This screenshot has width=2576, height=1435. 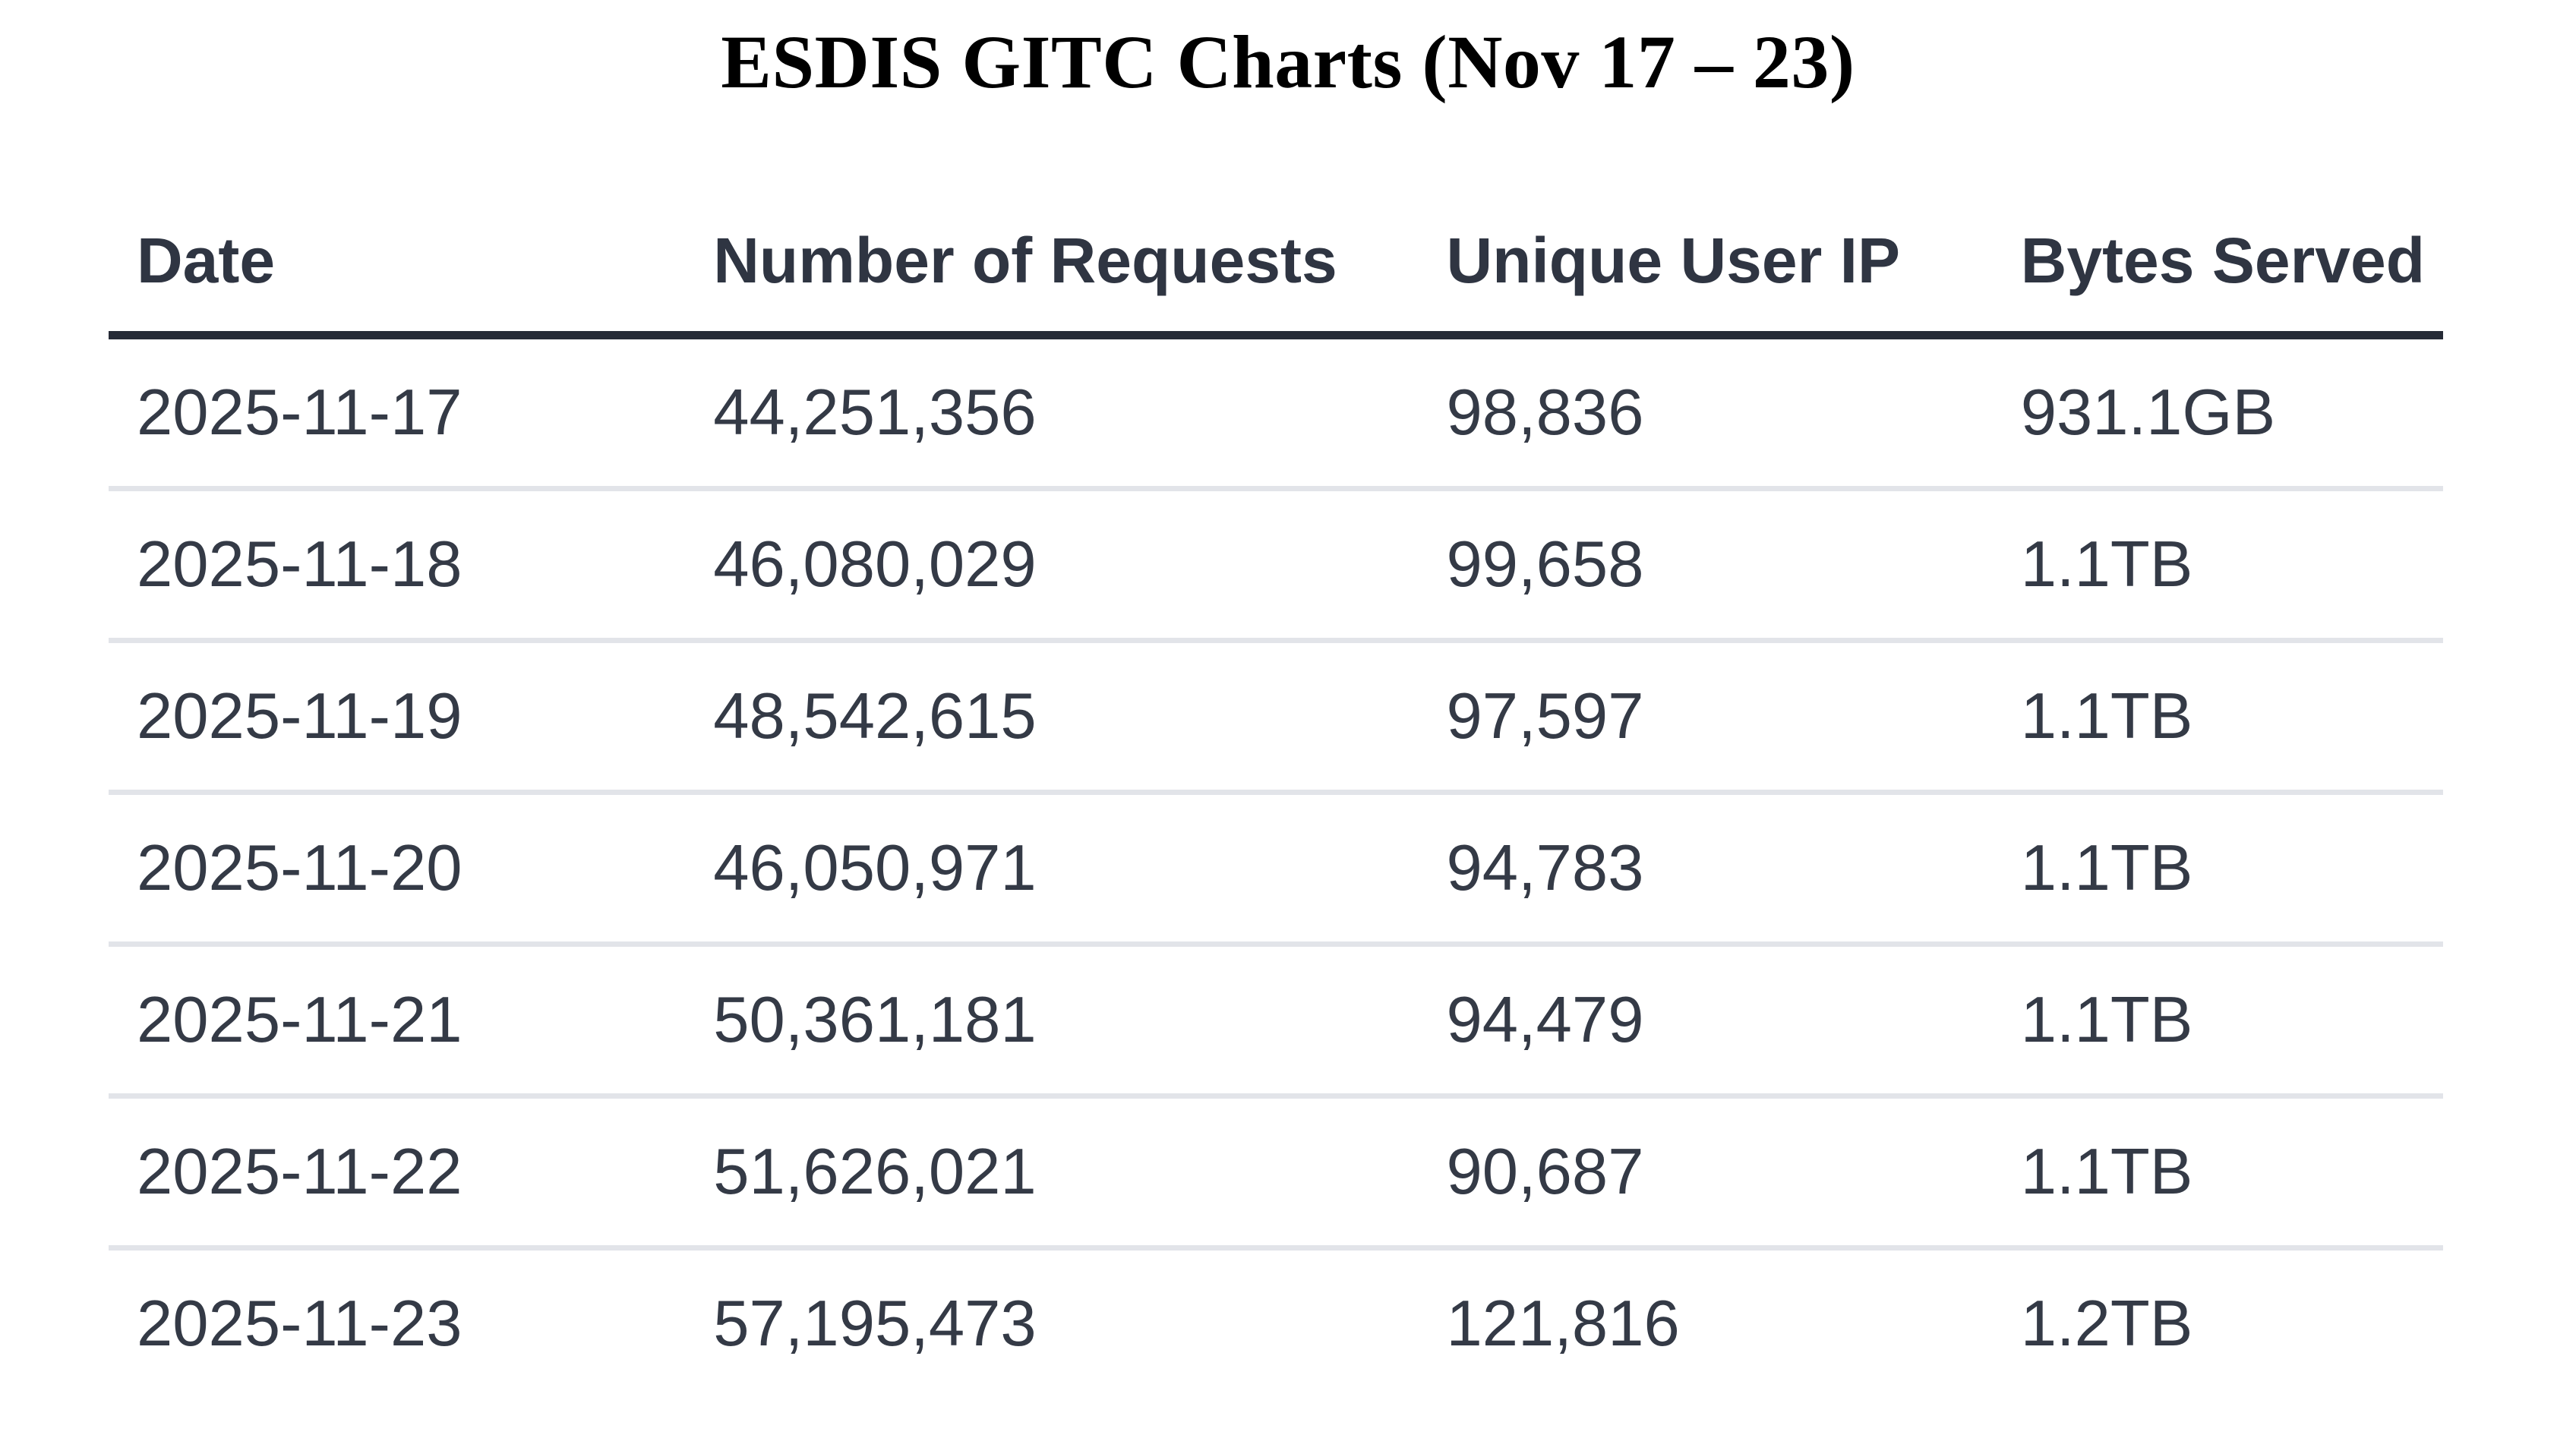 What do you see at coordinates (1052, 1173) in the screenshot?
I see `requests-cell: 51,626,021` at bounding box center [1052, 1173].